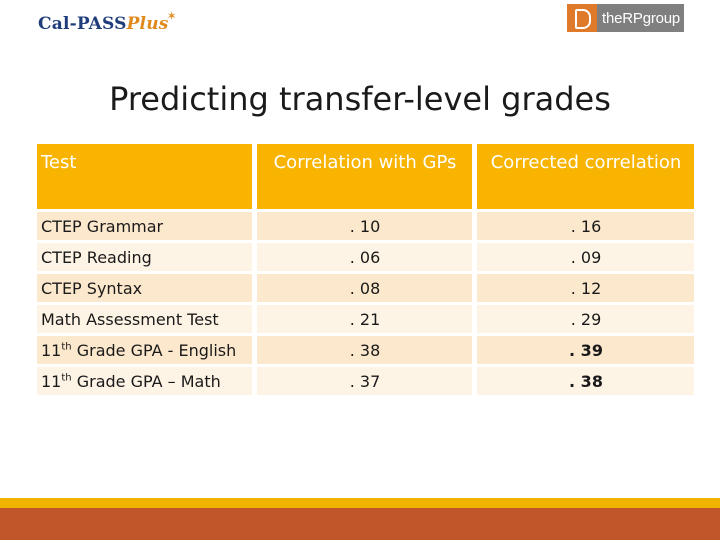 This screenshot has width=720, height=540. I want to click on cal-pass-plus-logo: Cal-PASS Plus ✶, so click(107, 23).